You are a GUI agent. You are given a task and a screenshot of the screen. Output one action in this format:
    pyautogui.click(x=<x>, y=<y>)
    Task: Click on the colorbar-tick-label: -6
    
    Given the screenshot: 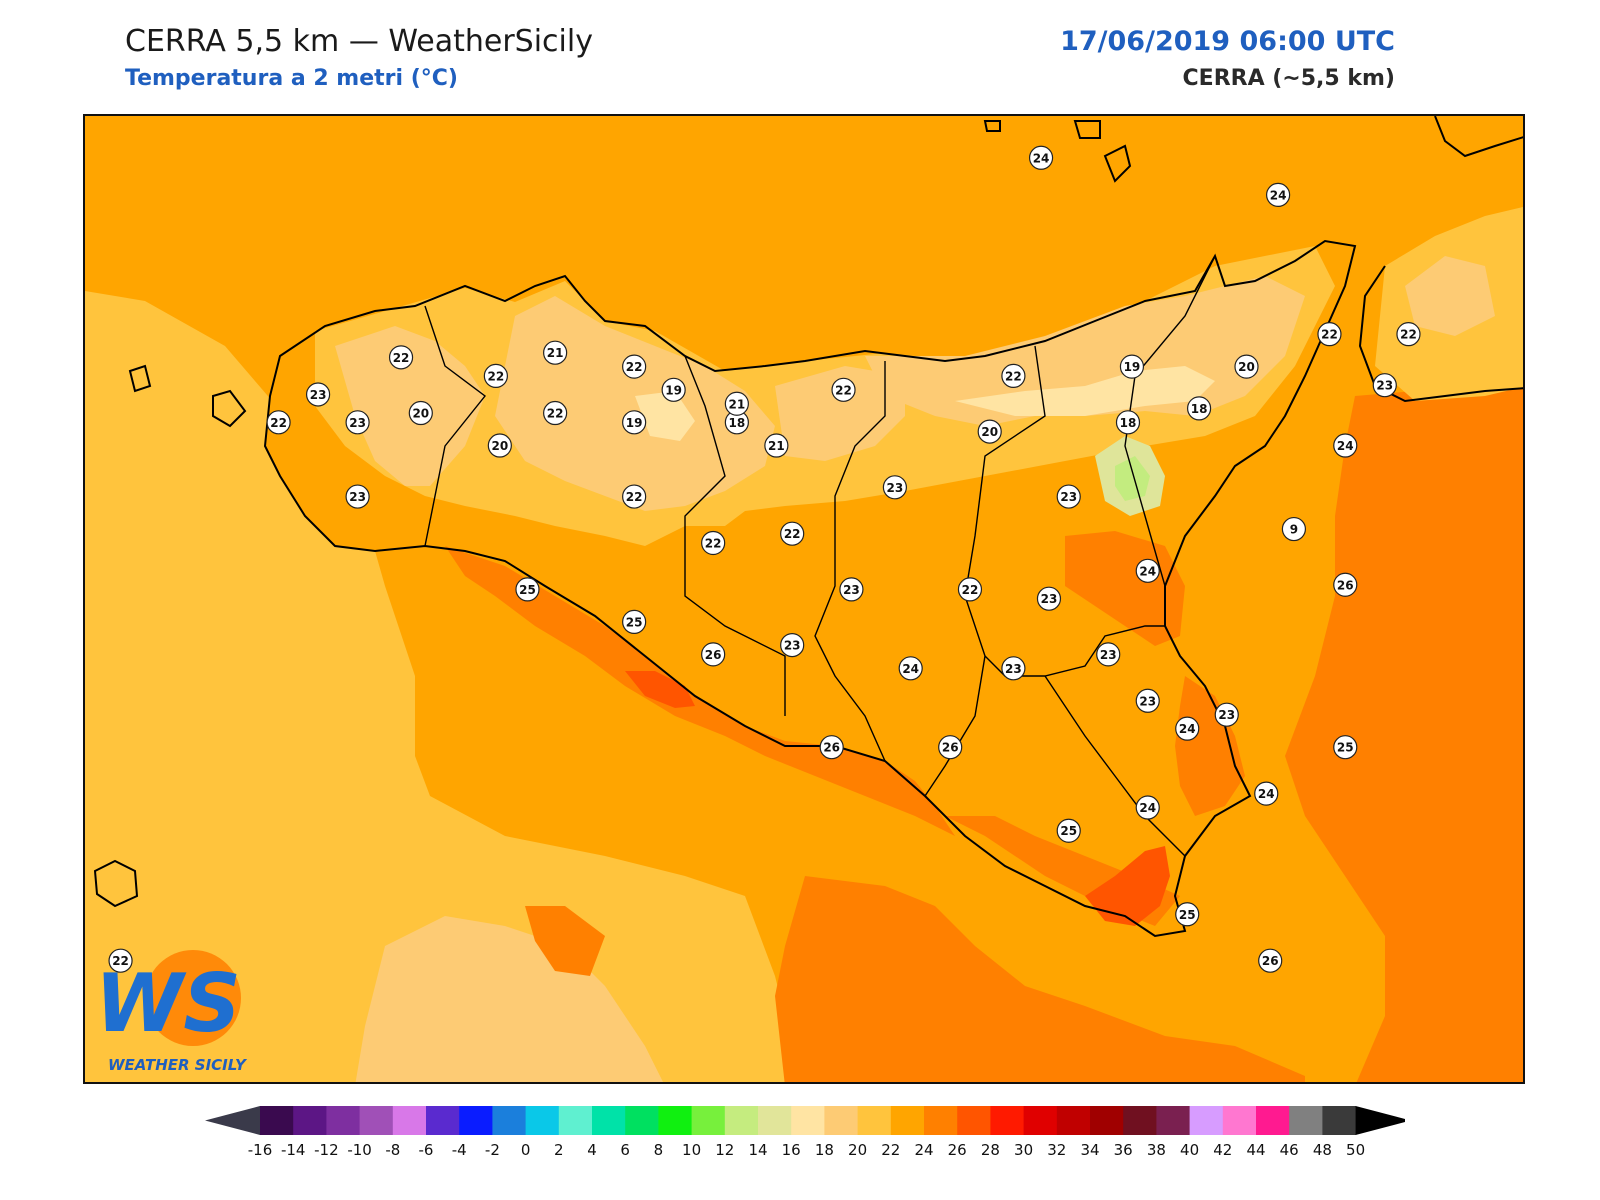 What is the action you would take?
    pyautogui.click(x=426, y=1150)
    